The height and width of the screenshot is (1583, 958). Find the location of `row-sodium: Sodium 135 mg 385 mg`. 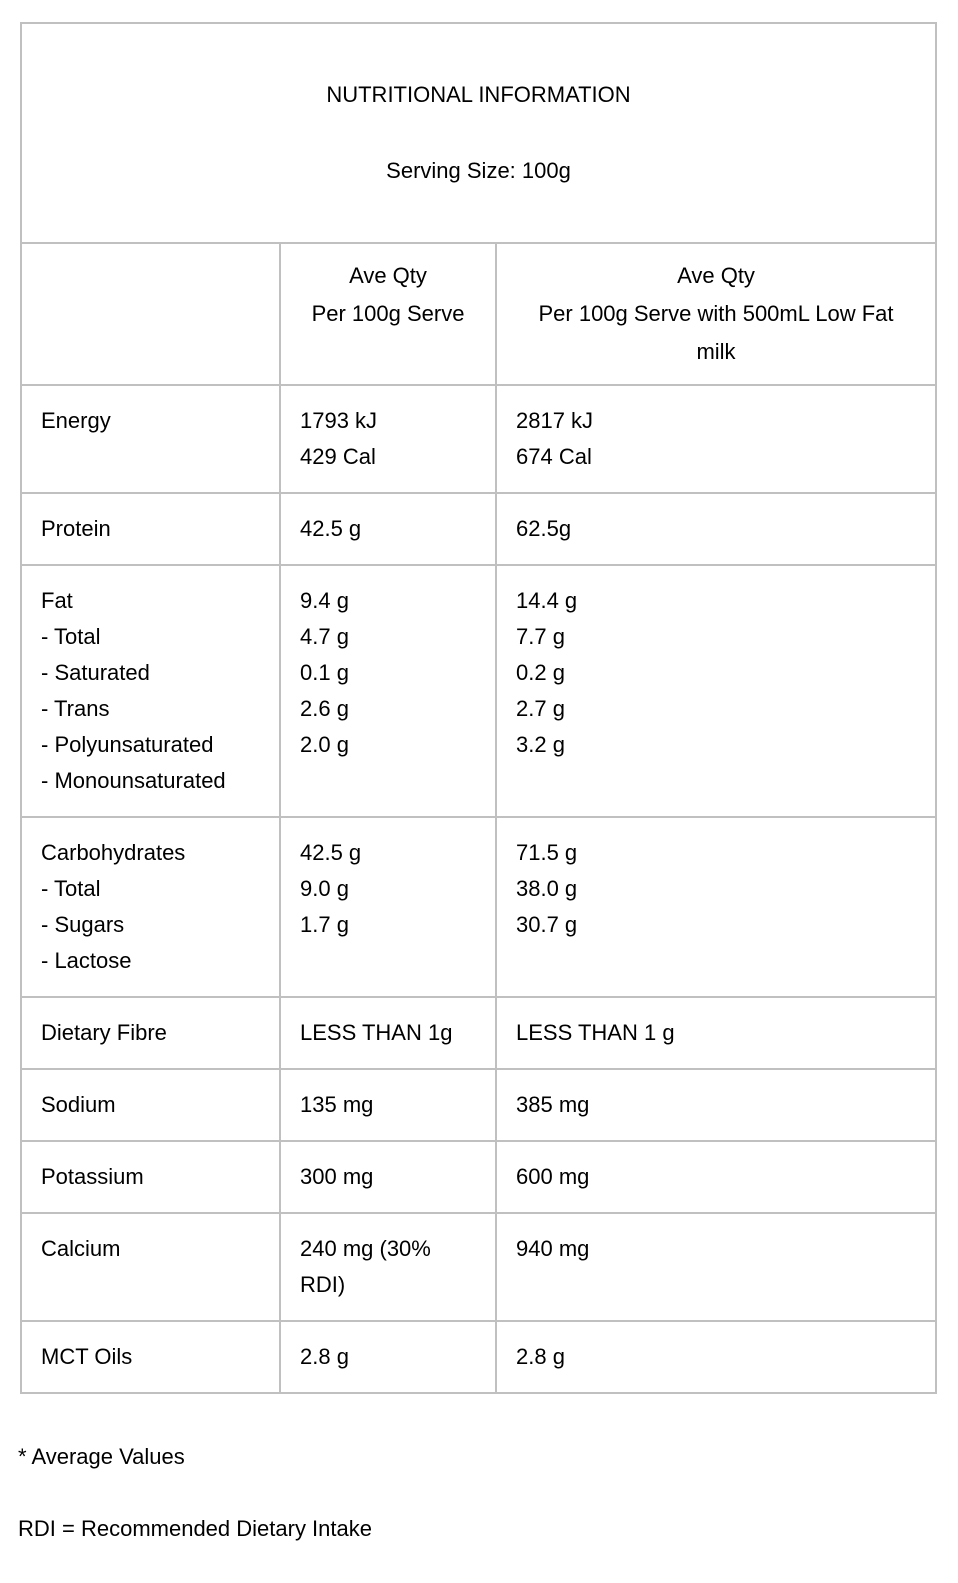

row-sodium: Sodium 135 mg 385 mg is located at coordinates (479, 1105).